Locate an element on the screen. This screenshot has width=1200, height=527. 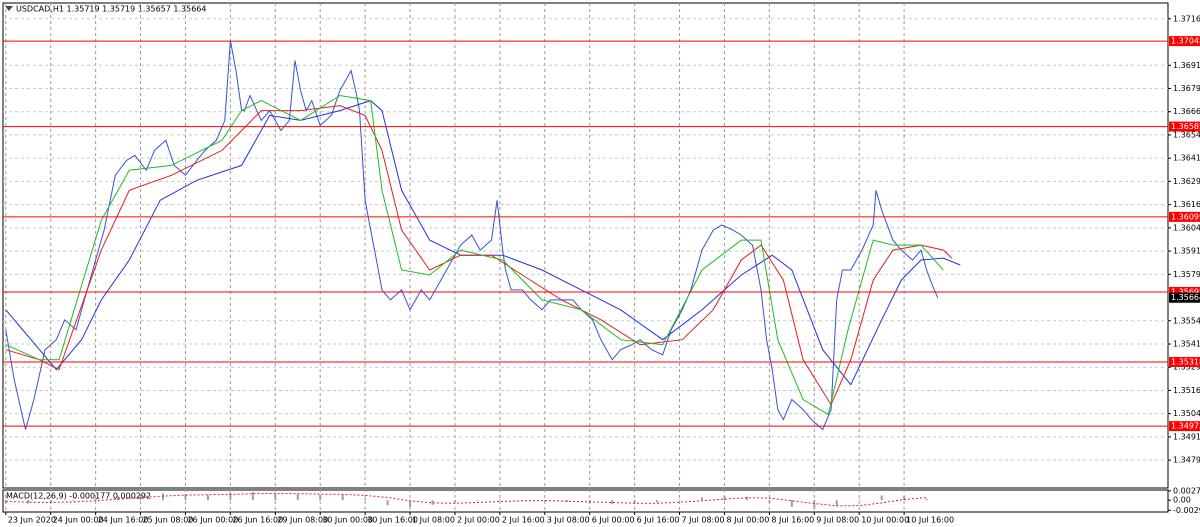
x-tick-label: 23 Jun 2020 is located at coordinates (32, 520).